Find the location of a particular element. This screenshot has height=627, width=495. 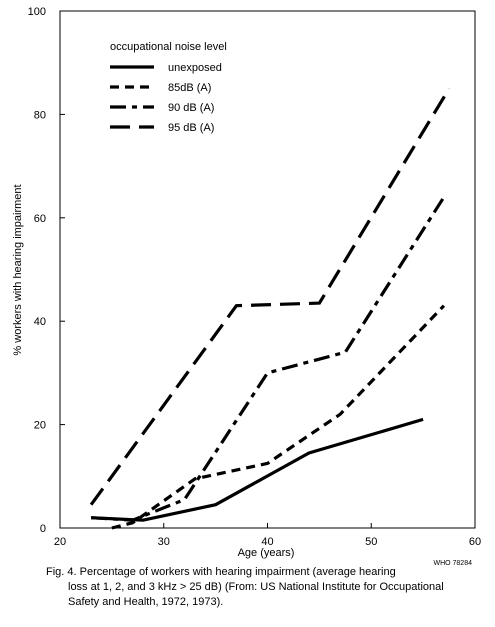

series-line-unexposed is located at coordinates (257, 469).